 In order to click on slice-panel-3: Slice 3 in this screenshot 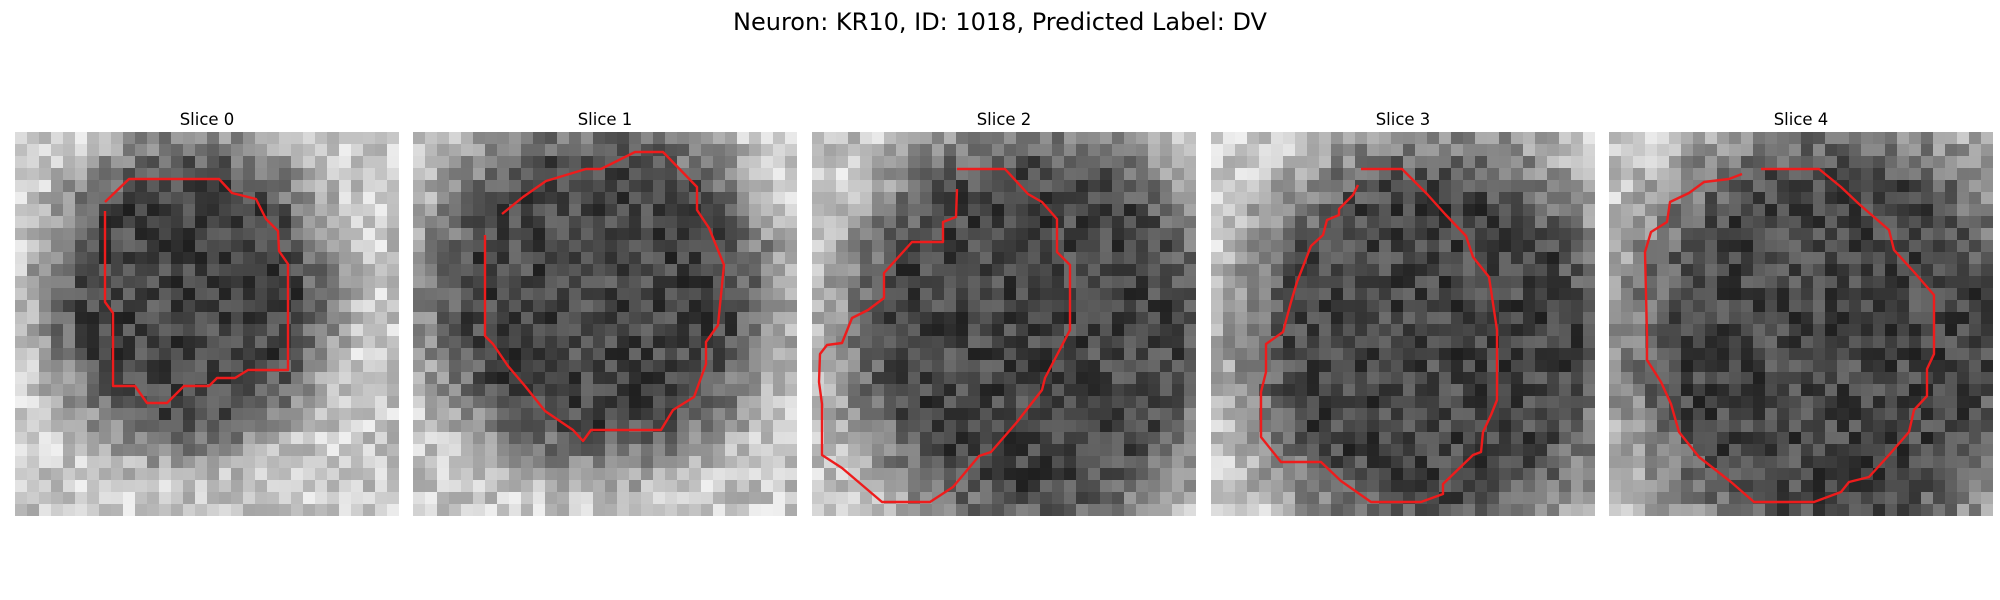, I will do `click(1403, 312)`.